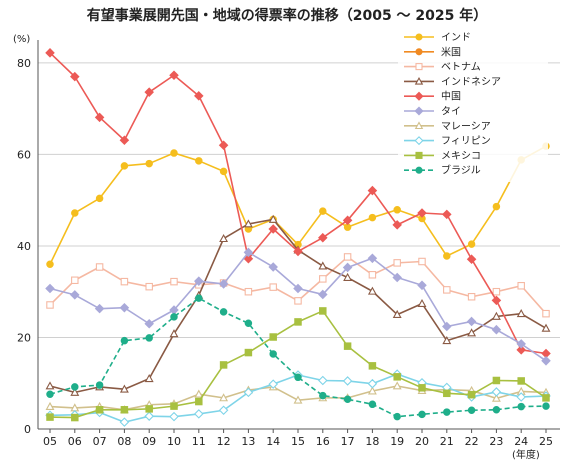 This screenshot has height=468, width=574. What do you see at coordinates (24, 154) in the screenshot?
I see `y-tick-label: 60` at bounding box center [24, 154].